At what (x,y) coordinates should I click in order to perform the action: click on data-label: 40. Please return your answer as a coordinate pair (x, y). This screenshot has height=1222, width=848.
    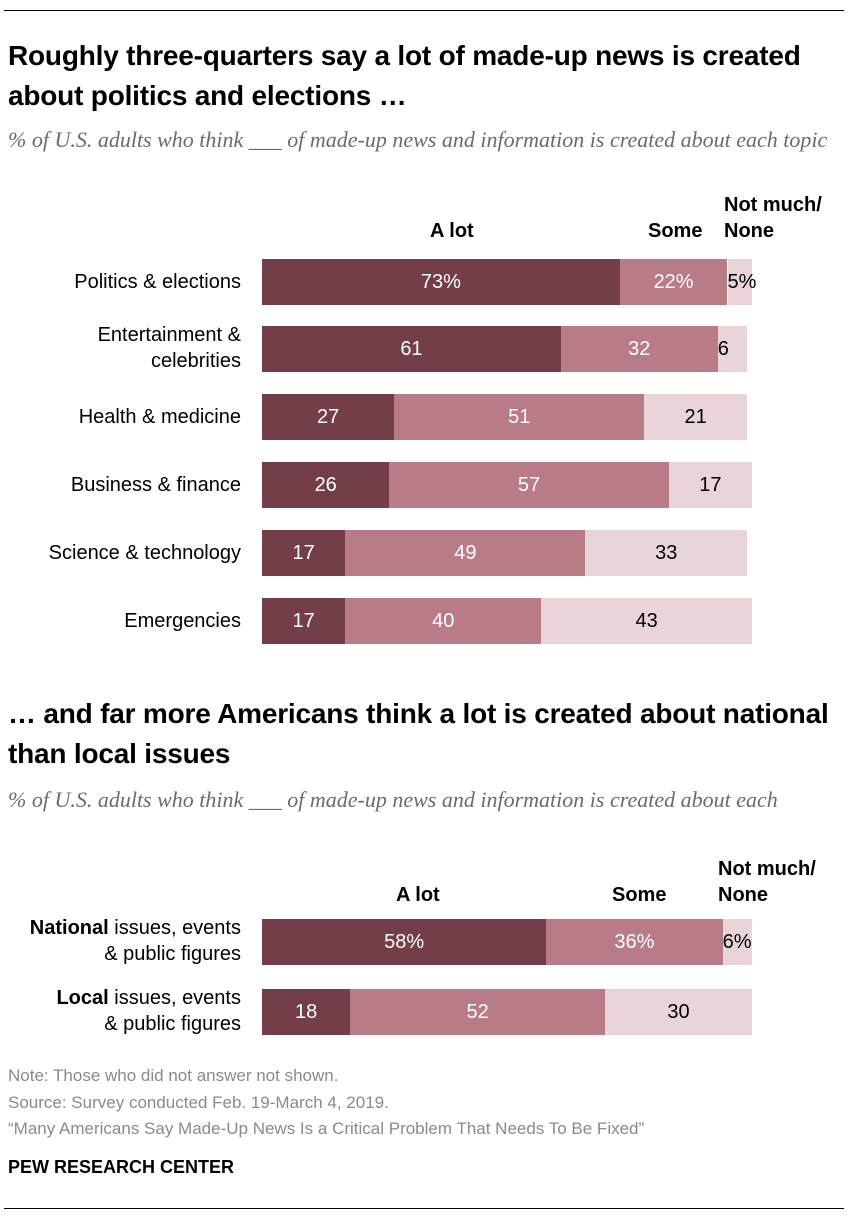
    Looking at the image, I should click on (443, 620).